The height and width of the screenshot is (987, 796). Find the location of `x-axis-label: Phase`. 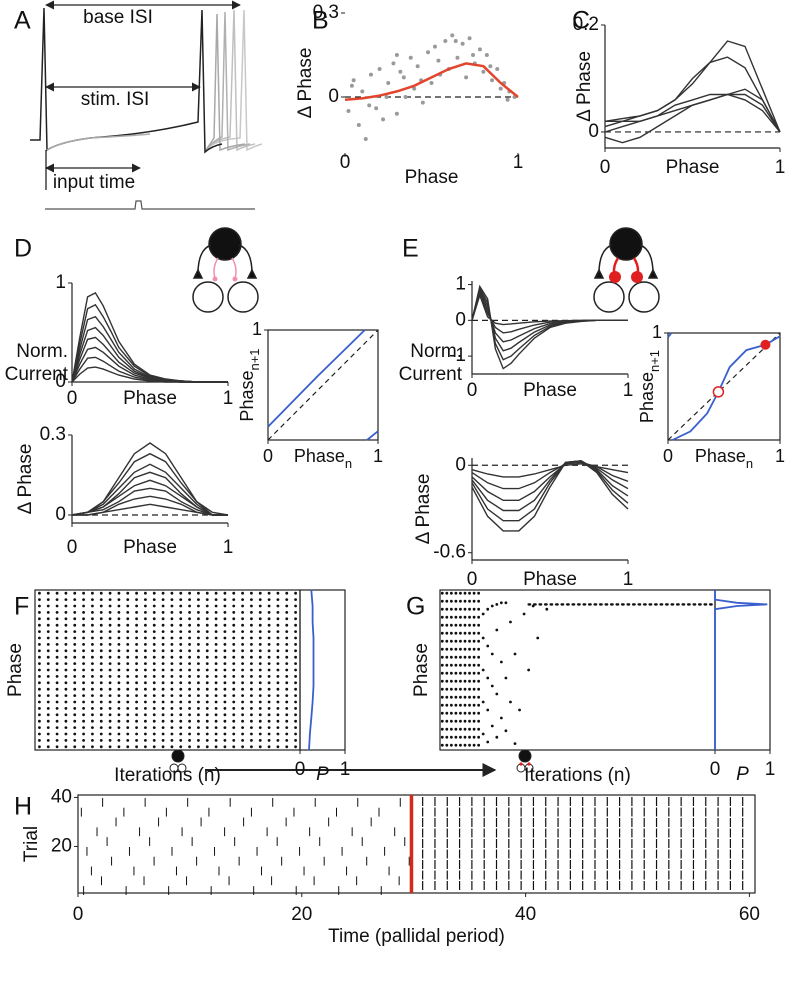

x-axis-label: Phase is located at coordinates (693, 167).